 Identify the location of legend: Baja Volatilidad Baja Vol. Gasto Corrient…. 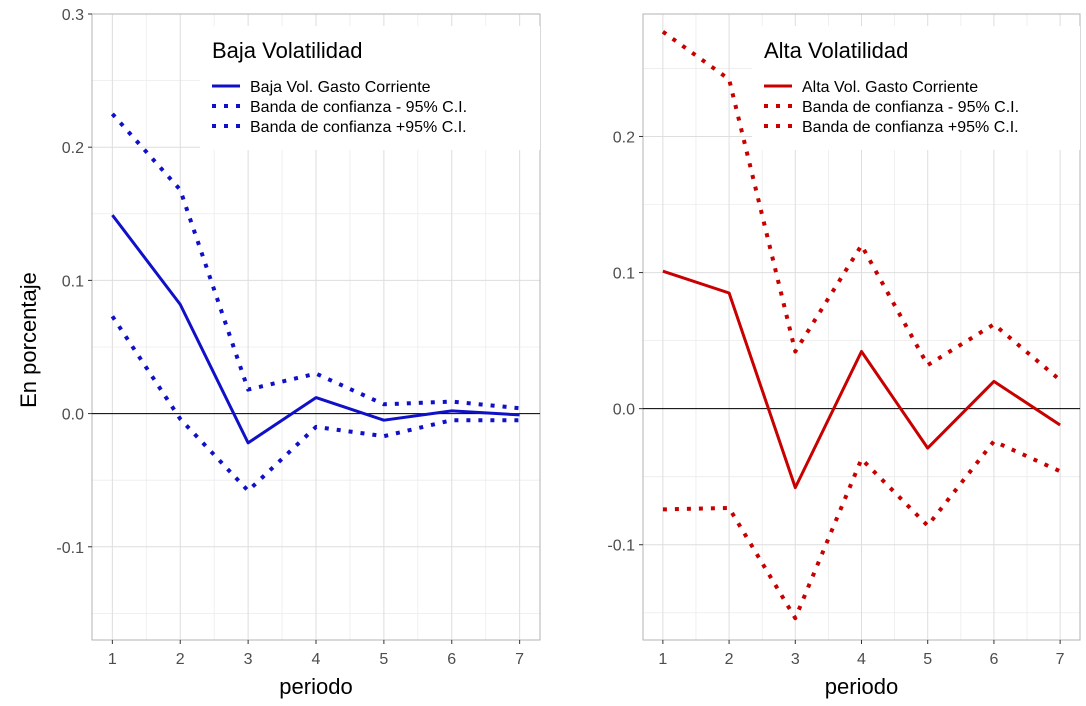
(370, 88).